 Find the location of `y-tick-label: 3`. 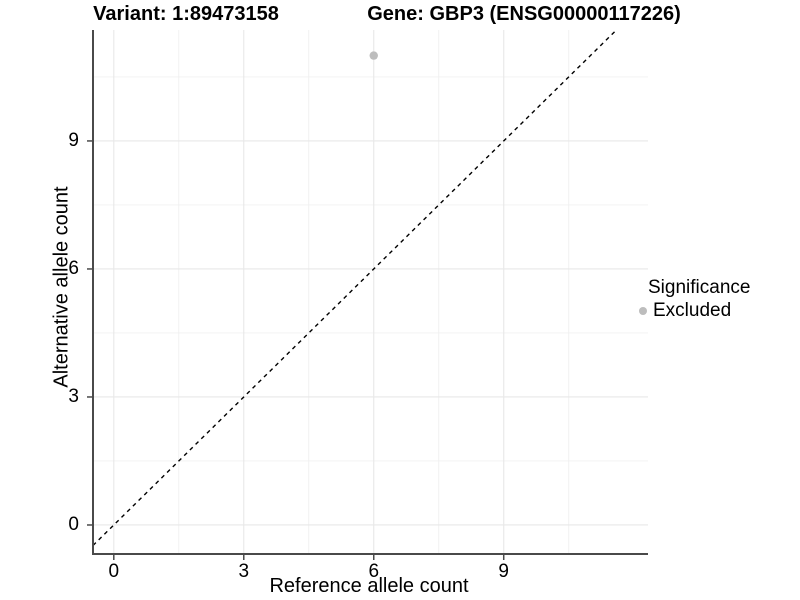

y-tick-label: 3 is located at coordinates (73, 396).